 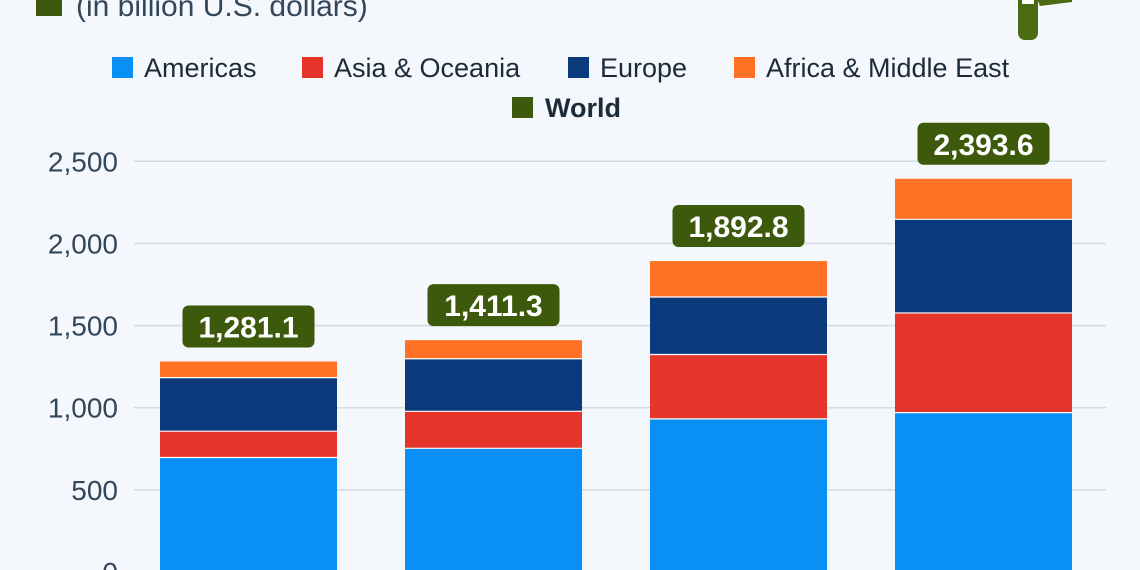 What do you see at coordinates (83, 161) in the screenshot?
I see `y-tick-label: 2,500` at bounding box center [83, 161].